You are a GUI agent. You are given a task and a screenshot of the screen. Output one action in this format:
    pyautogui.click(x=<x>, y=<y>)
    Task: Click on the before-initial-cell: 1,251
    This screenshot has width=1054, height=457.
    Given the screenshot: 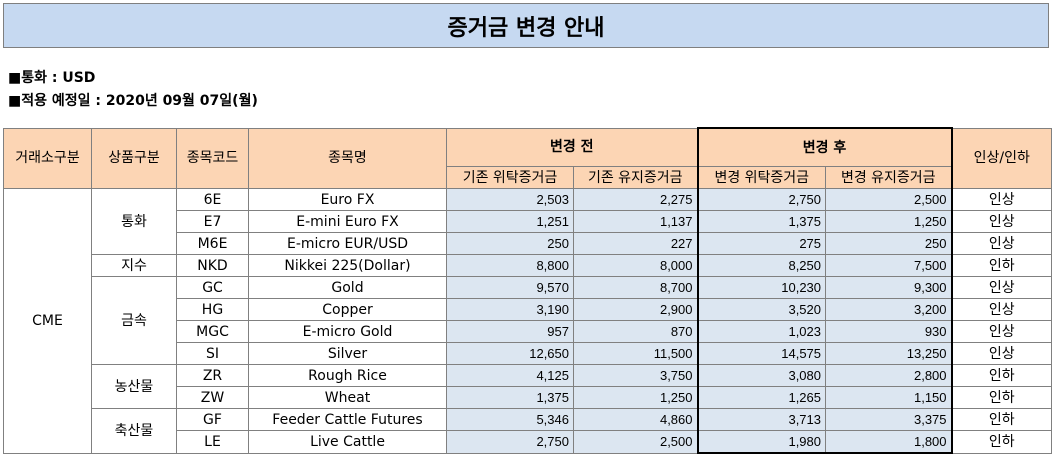 What is the action you would take?
    pyautogui.click(x=510, y=221)
    